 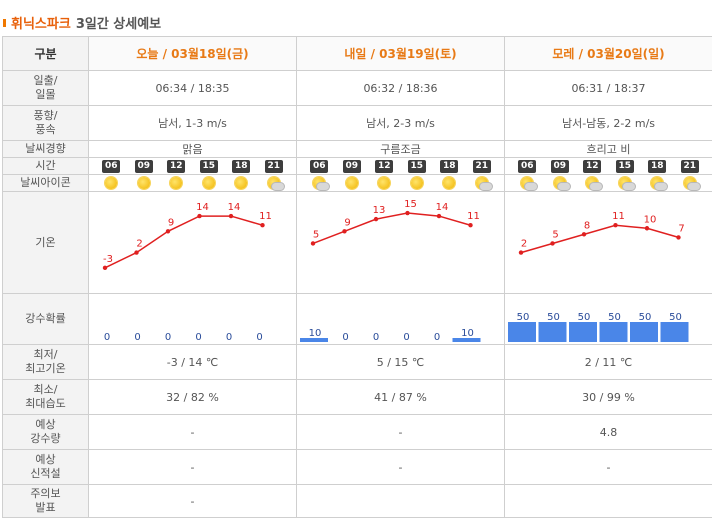 I want to click on page-title: 휘닉스파크 3일간 상세예보, so click(x=82, y=22).